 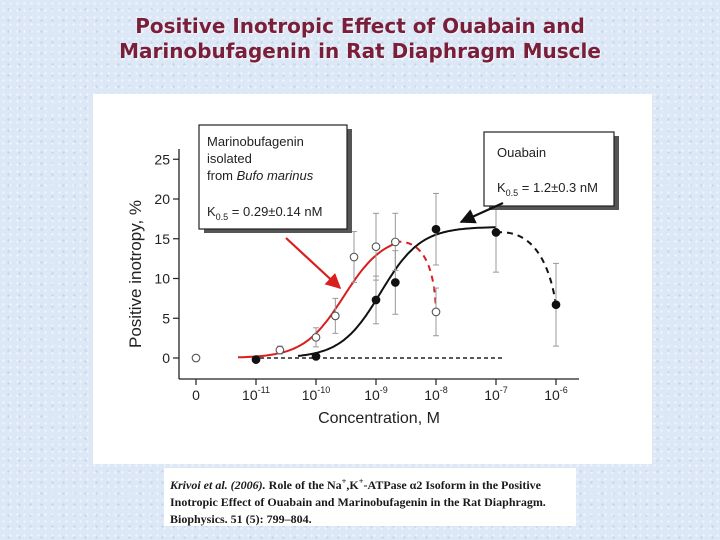 What do you see at coordinates (547, 171) in the screenshot?
I see `svg-text:Ouabain K0.5 = 1.2±0.3: Ouabain K0.5 = 1.2±0.3 nM` at bounding box center [547, 171].